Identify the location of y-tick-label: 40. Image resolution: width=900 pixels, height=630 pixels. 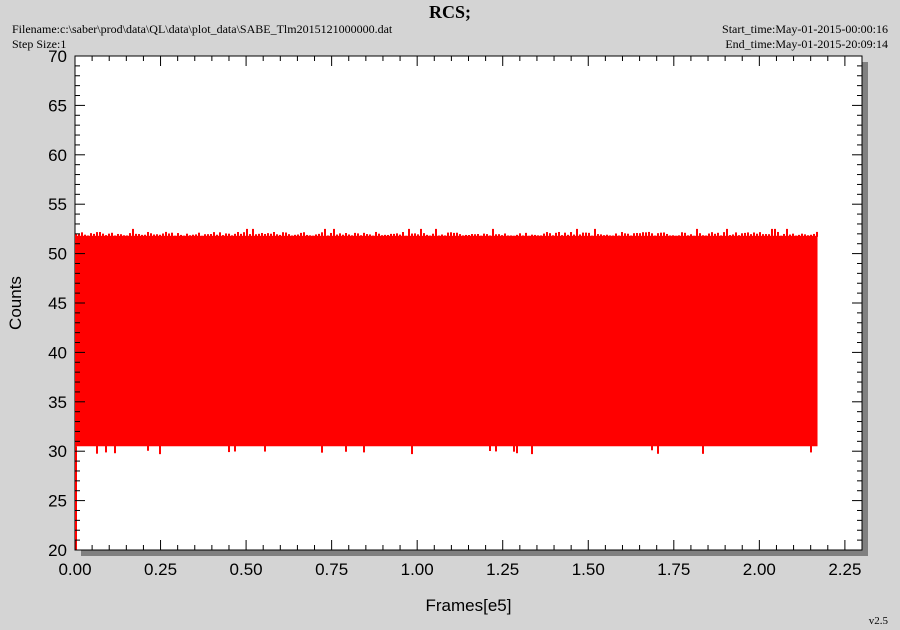
(57, 352).